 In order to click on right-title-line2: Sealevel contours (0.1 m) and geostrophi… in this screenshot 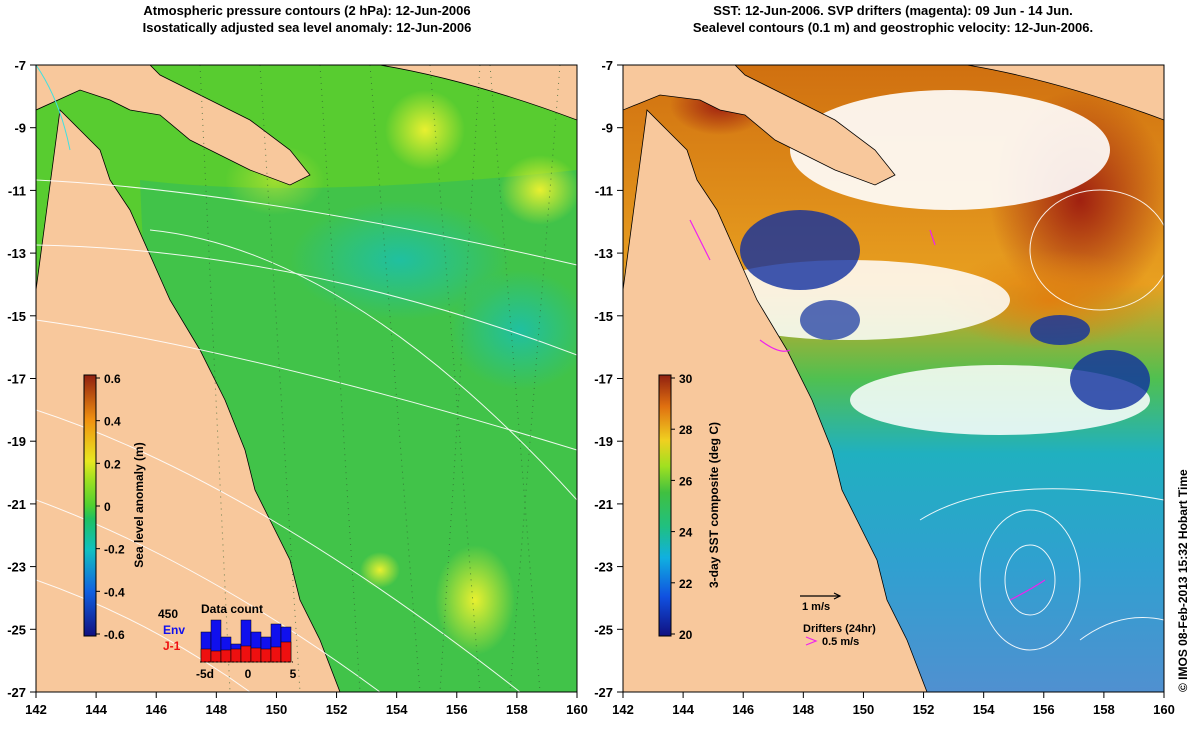, I will do `click(893, 27)`.